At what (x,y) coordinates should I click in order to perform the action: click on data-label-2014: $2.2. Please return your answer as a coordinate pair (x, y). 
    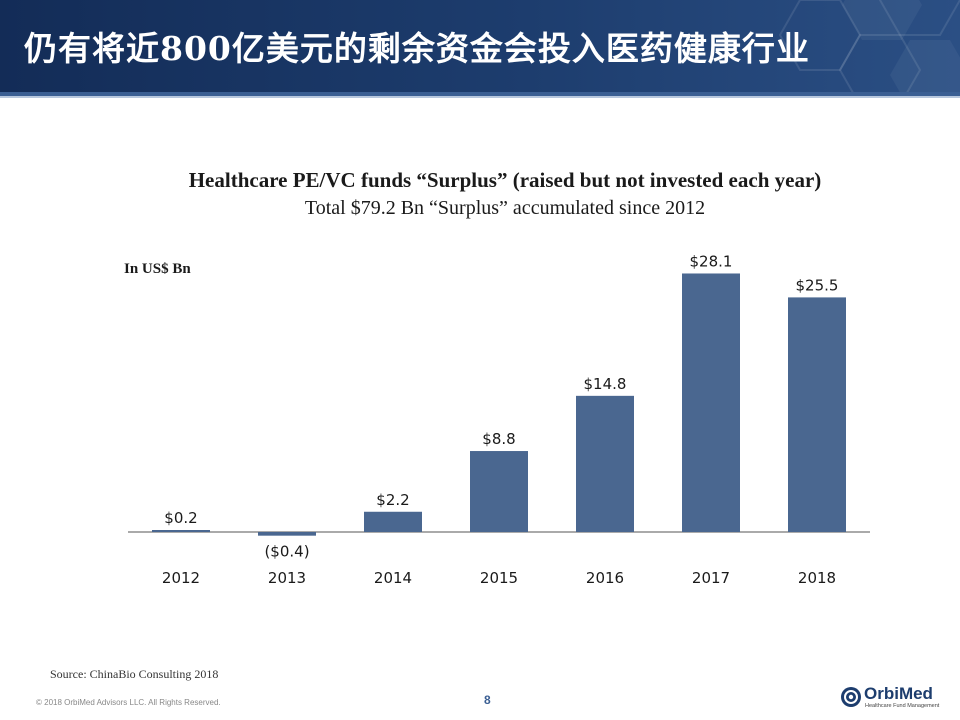
    Looking at the image, I should click on (392, 500).